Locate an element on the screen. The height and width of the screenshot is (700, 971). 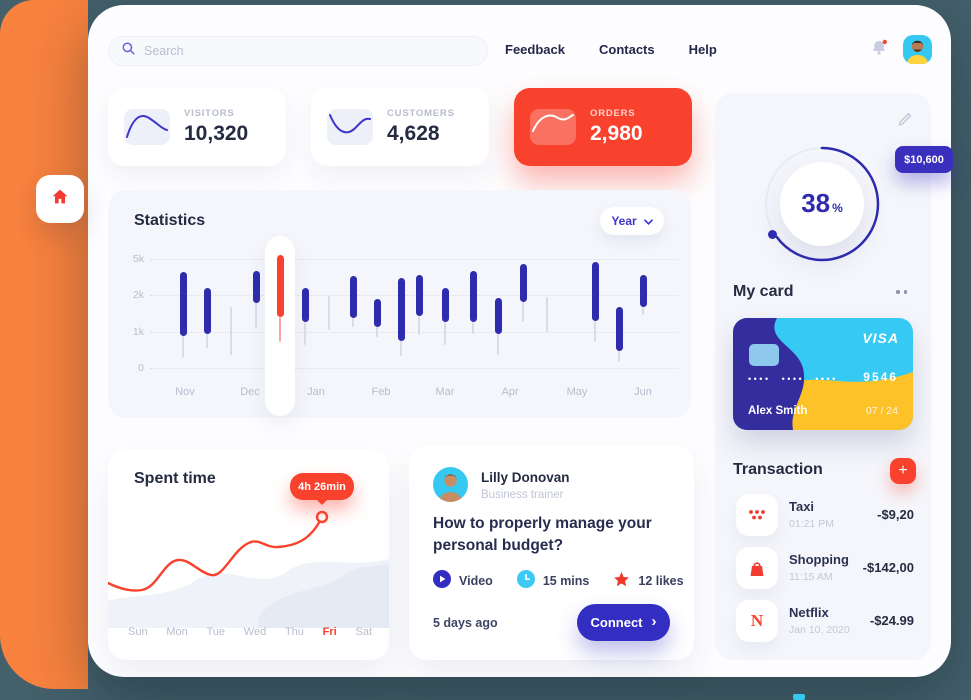
course-meta: Video 15 mins 12 likes is located at coordinates (558, 580).